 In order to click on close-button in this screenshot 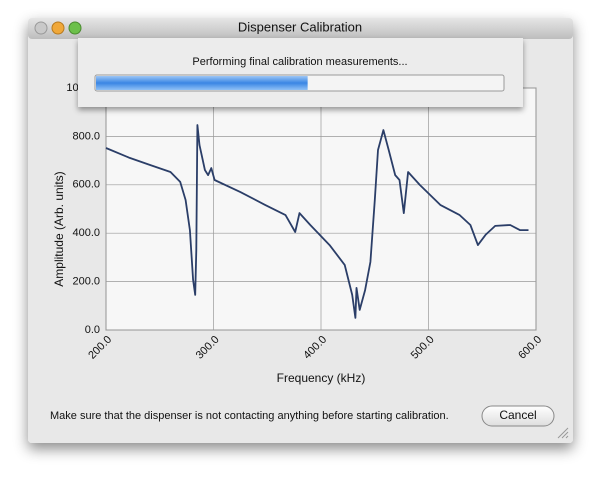, I will do `click(41, 28)`.